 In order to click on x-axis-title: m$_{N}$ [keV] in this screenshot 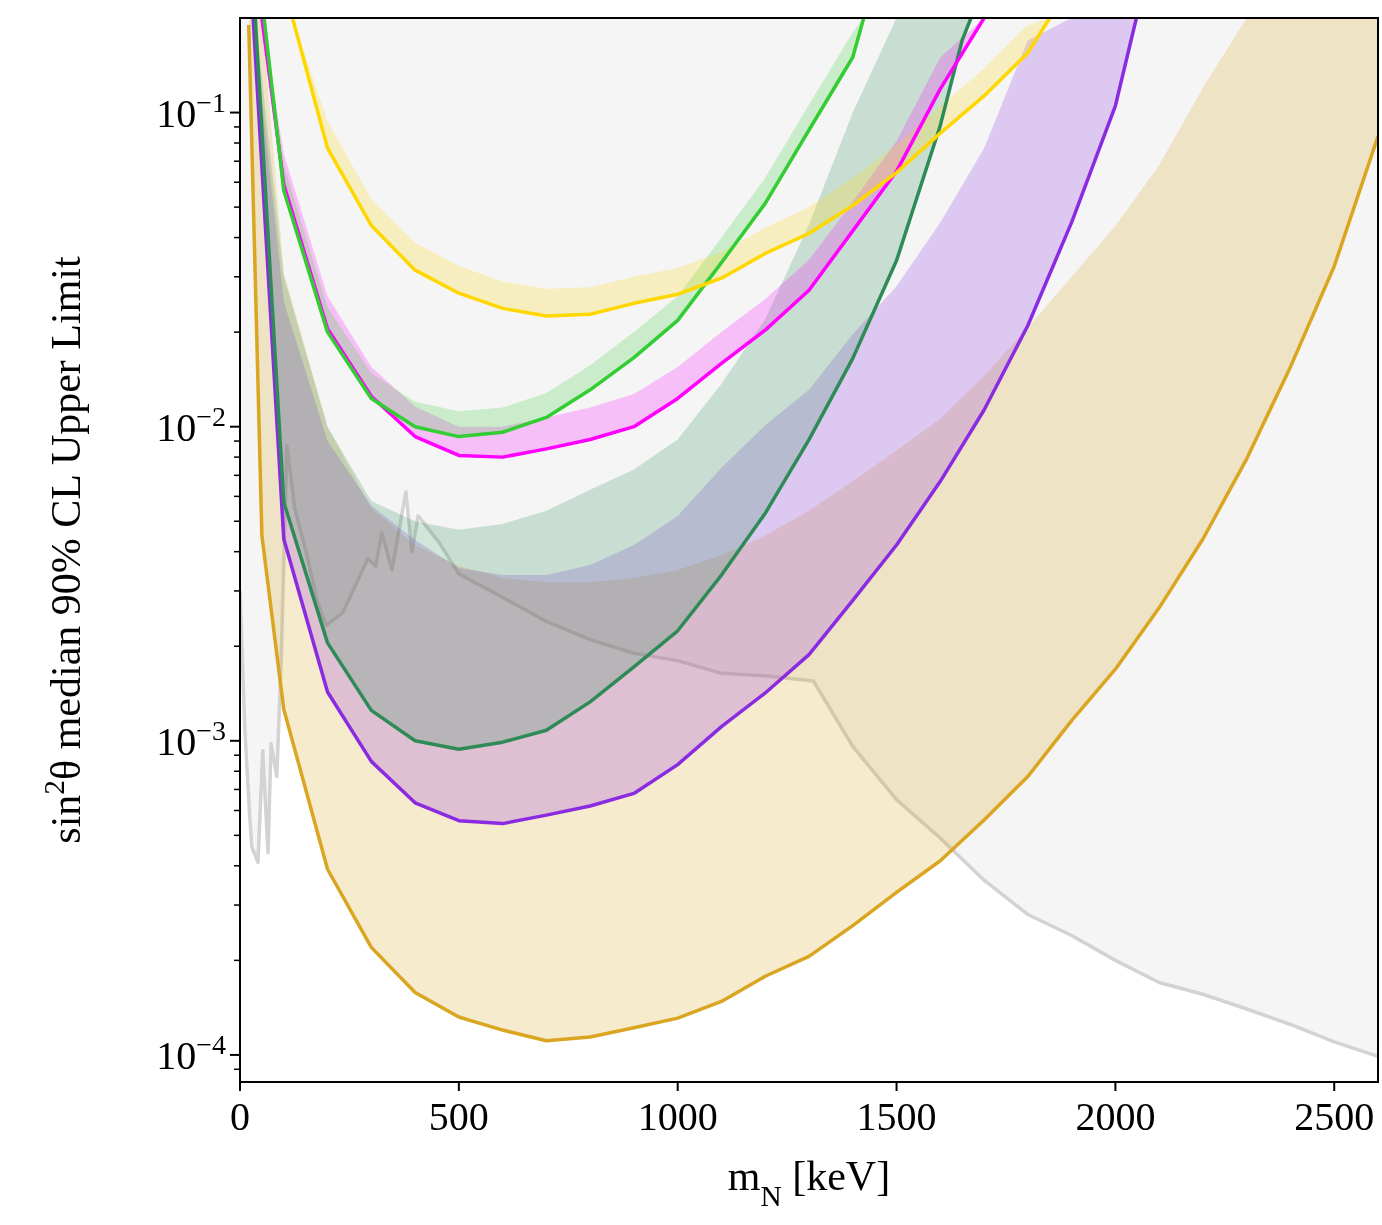, I will do `click(809, 1182)`.